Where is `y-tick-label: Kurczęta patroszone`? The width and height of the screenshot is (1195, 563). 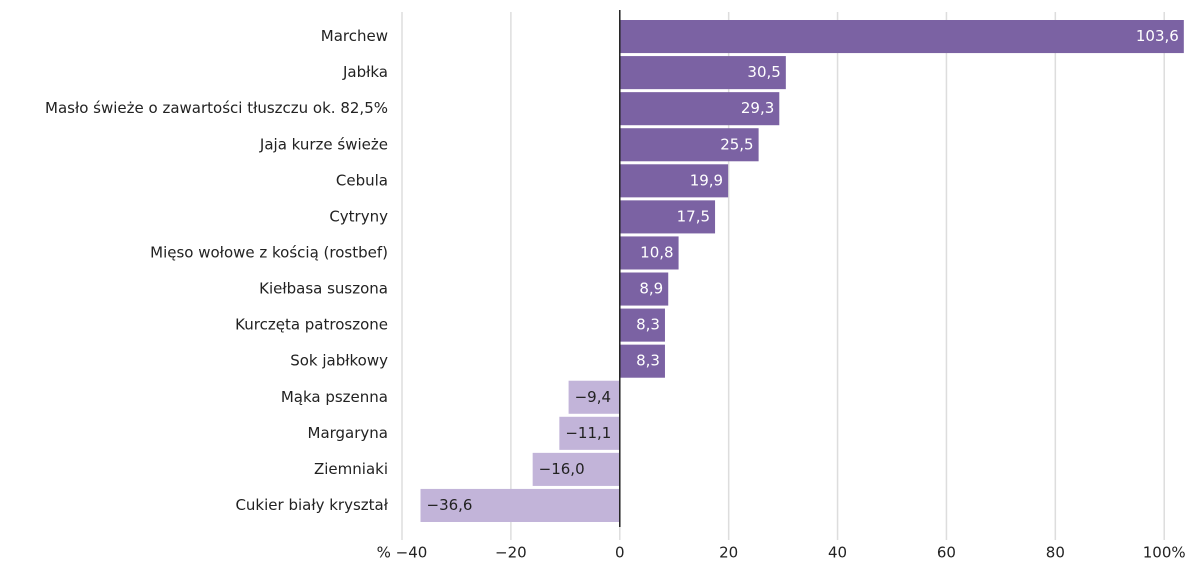
y-tick-label: Kurczęta patroszone is located at coordinates (311, 325).